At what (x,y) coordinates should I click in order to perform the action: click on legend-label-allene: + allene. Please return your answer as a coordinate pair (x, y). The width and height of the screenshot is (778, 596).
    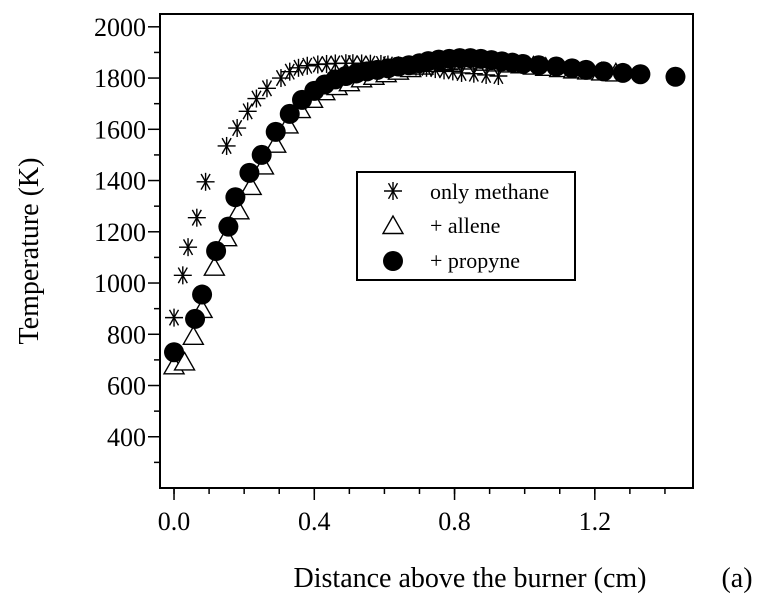
    Looking at the image, I should click on (465, 225).